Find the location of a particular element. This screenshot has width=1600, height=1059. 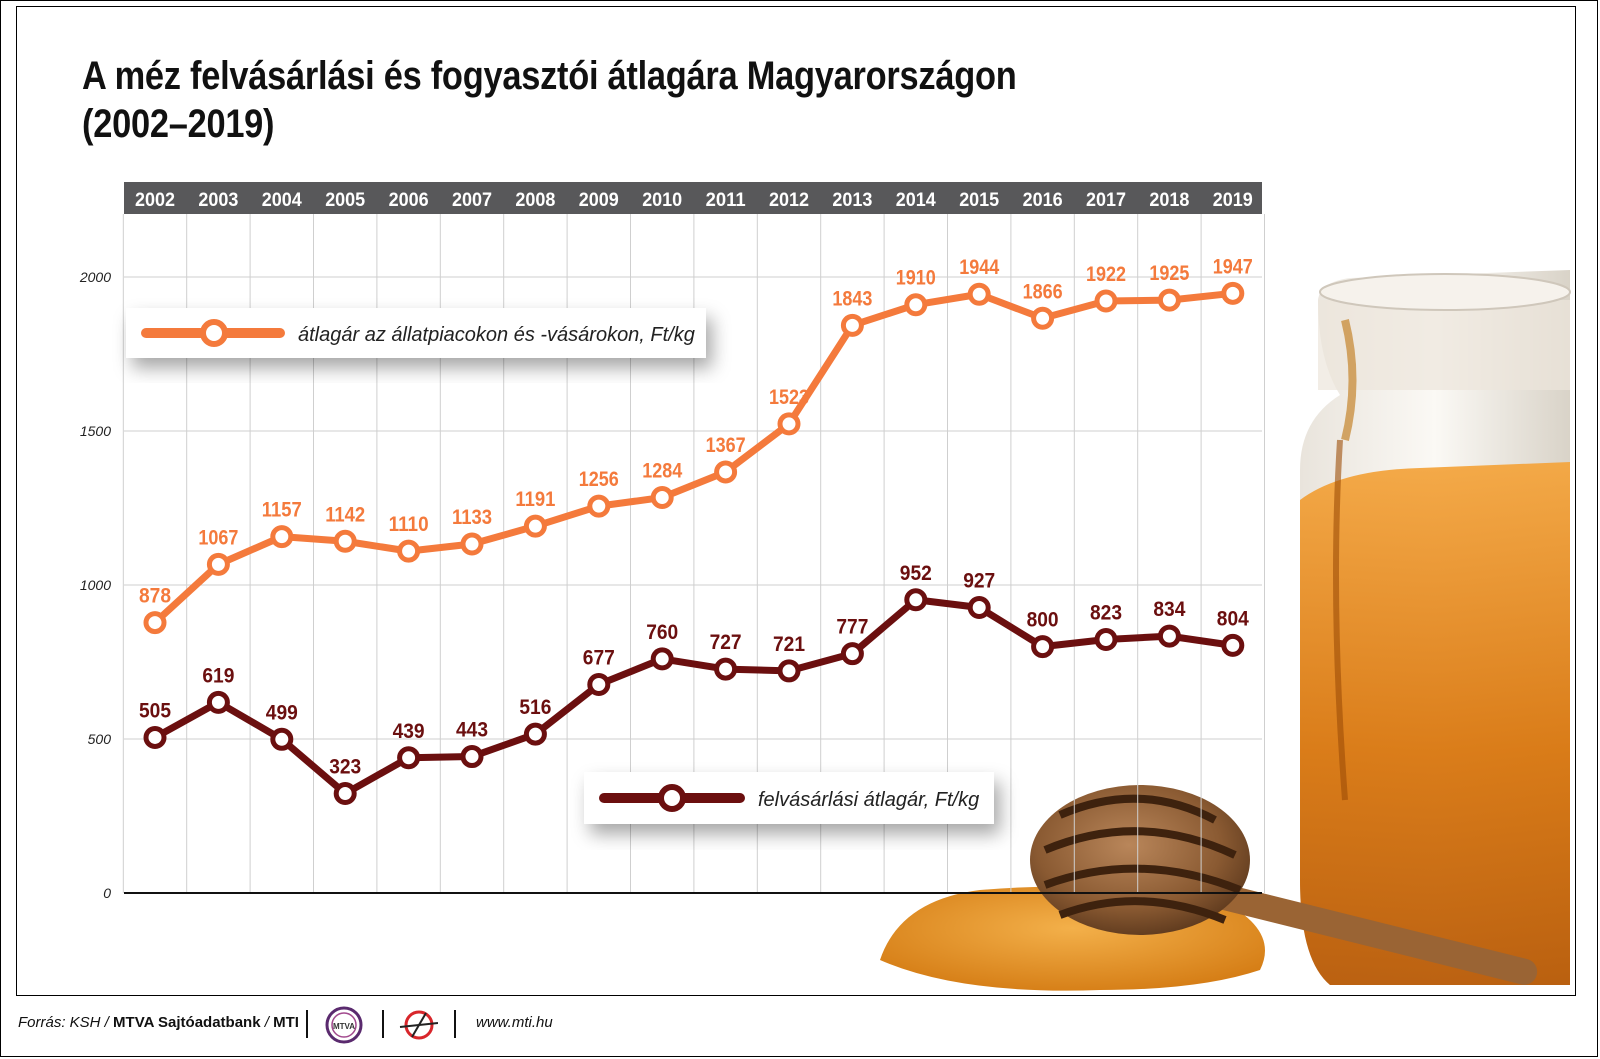

data-label-purchase: 443 is located at coordinates (472, 730).